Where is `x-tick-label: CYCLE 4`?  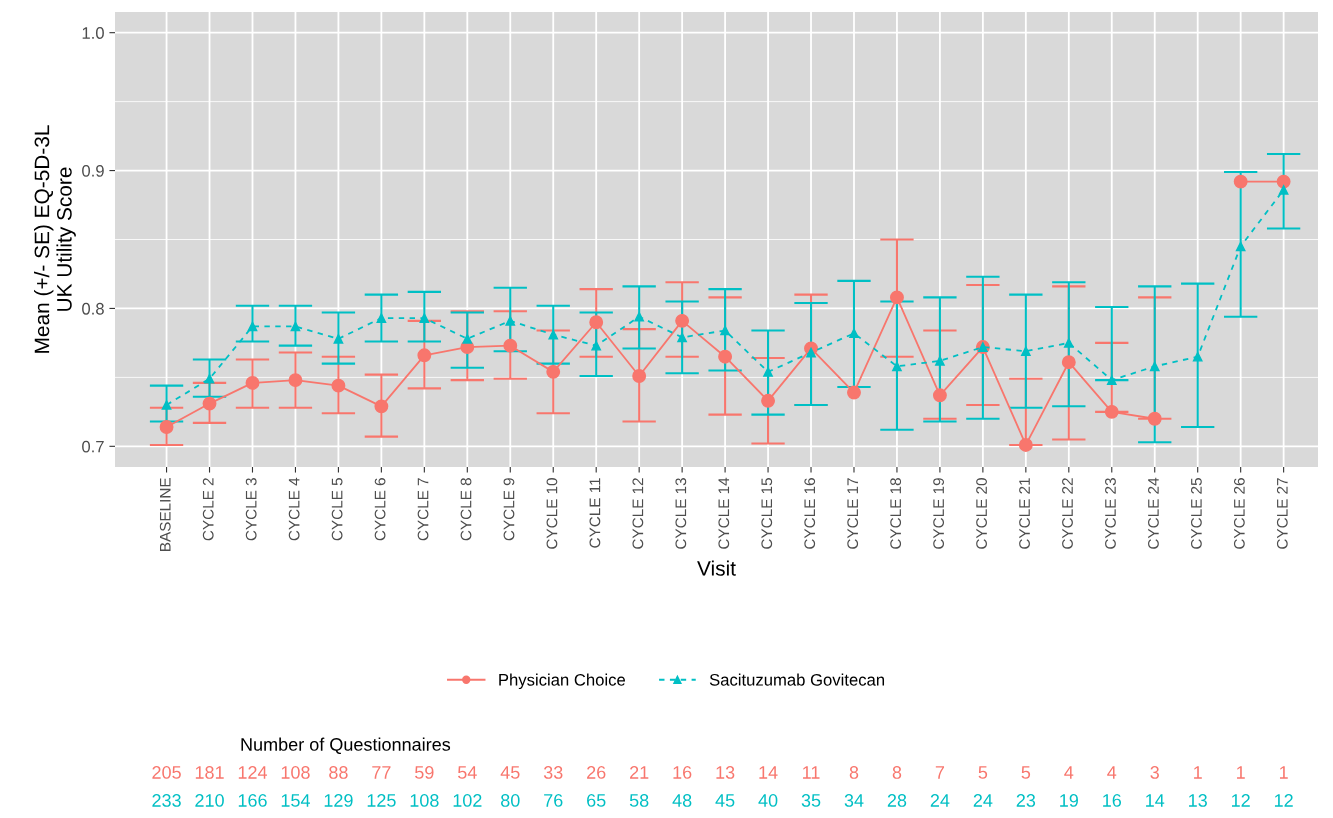
x-tick-label: CYCLE 4 is located at coordinates (294, 509).